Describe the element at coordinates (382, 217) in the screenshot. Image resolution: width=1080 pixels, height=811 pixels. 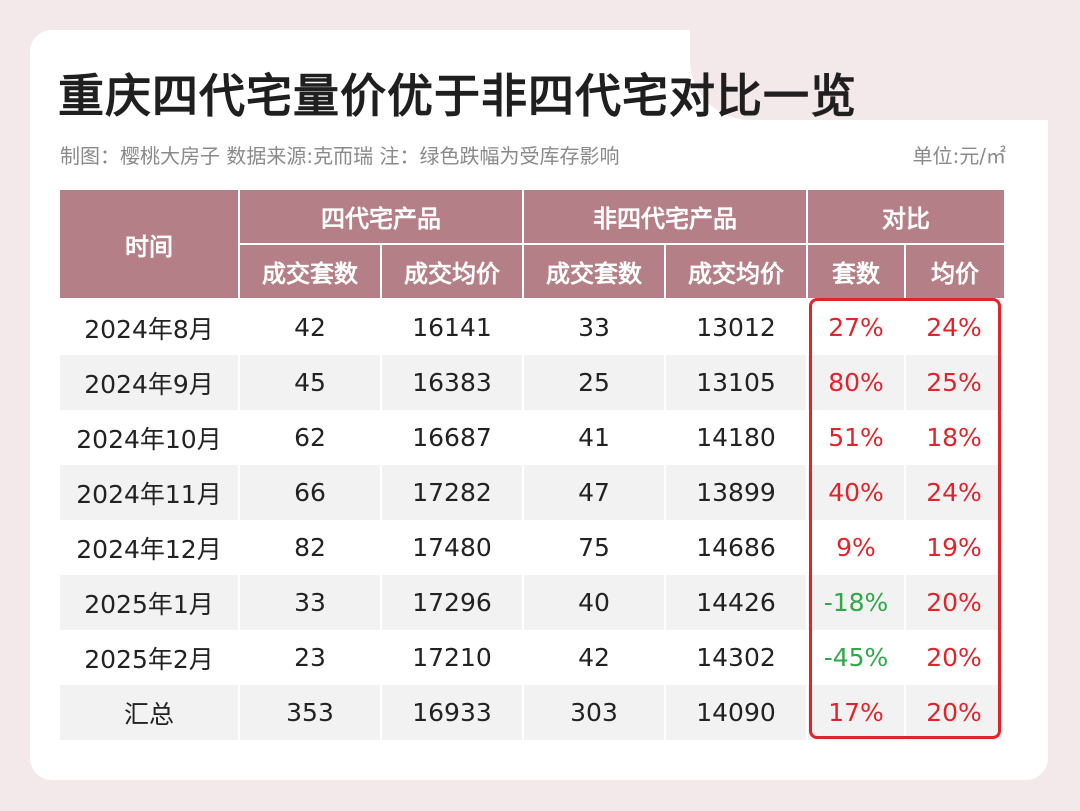
I see `header-group-four-gen: 四代宅产品` at that location.